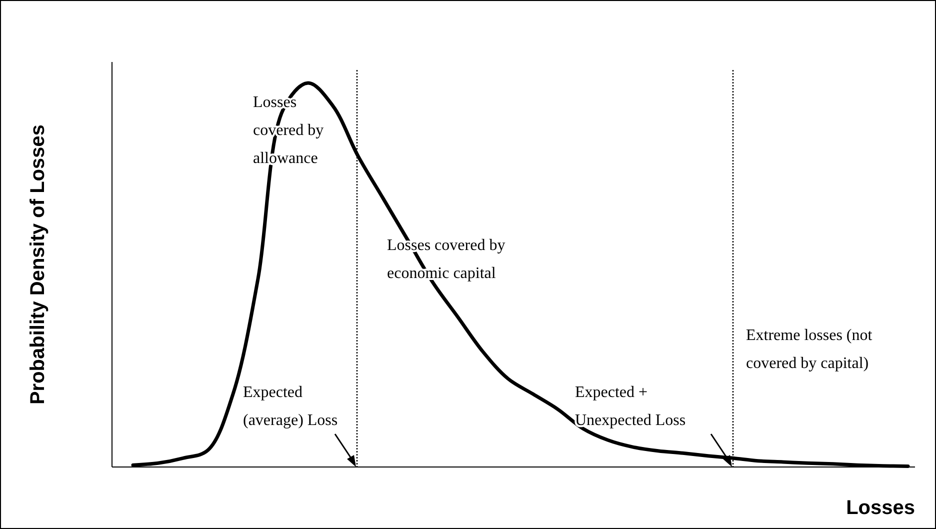 Image resolution: width=936 pixels, height=529 pixels. Describe the element at coordinates (630, 406) in the screenshot. I see `annotation: Expected + Unexpected Loss` at that location.